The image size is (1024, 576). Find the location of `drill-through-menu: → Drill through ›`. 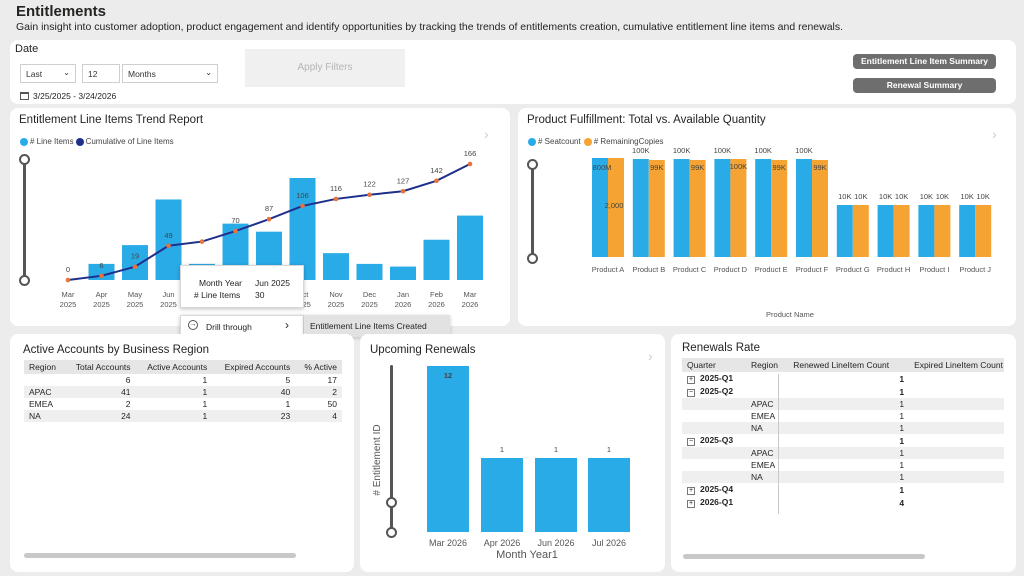

drill-through-menu: → Drill through › is located at coordinates (242, 326).